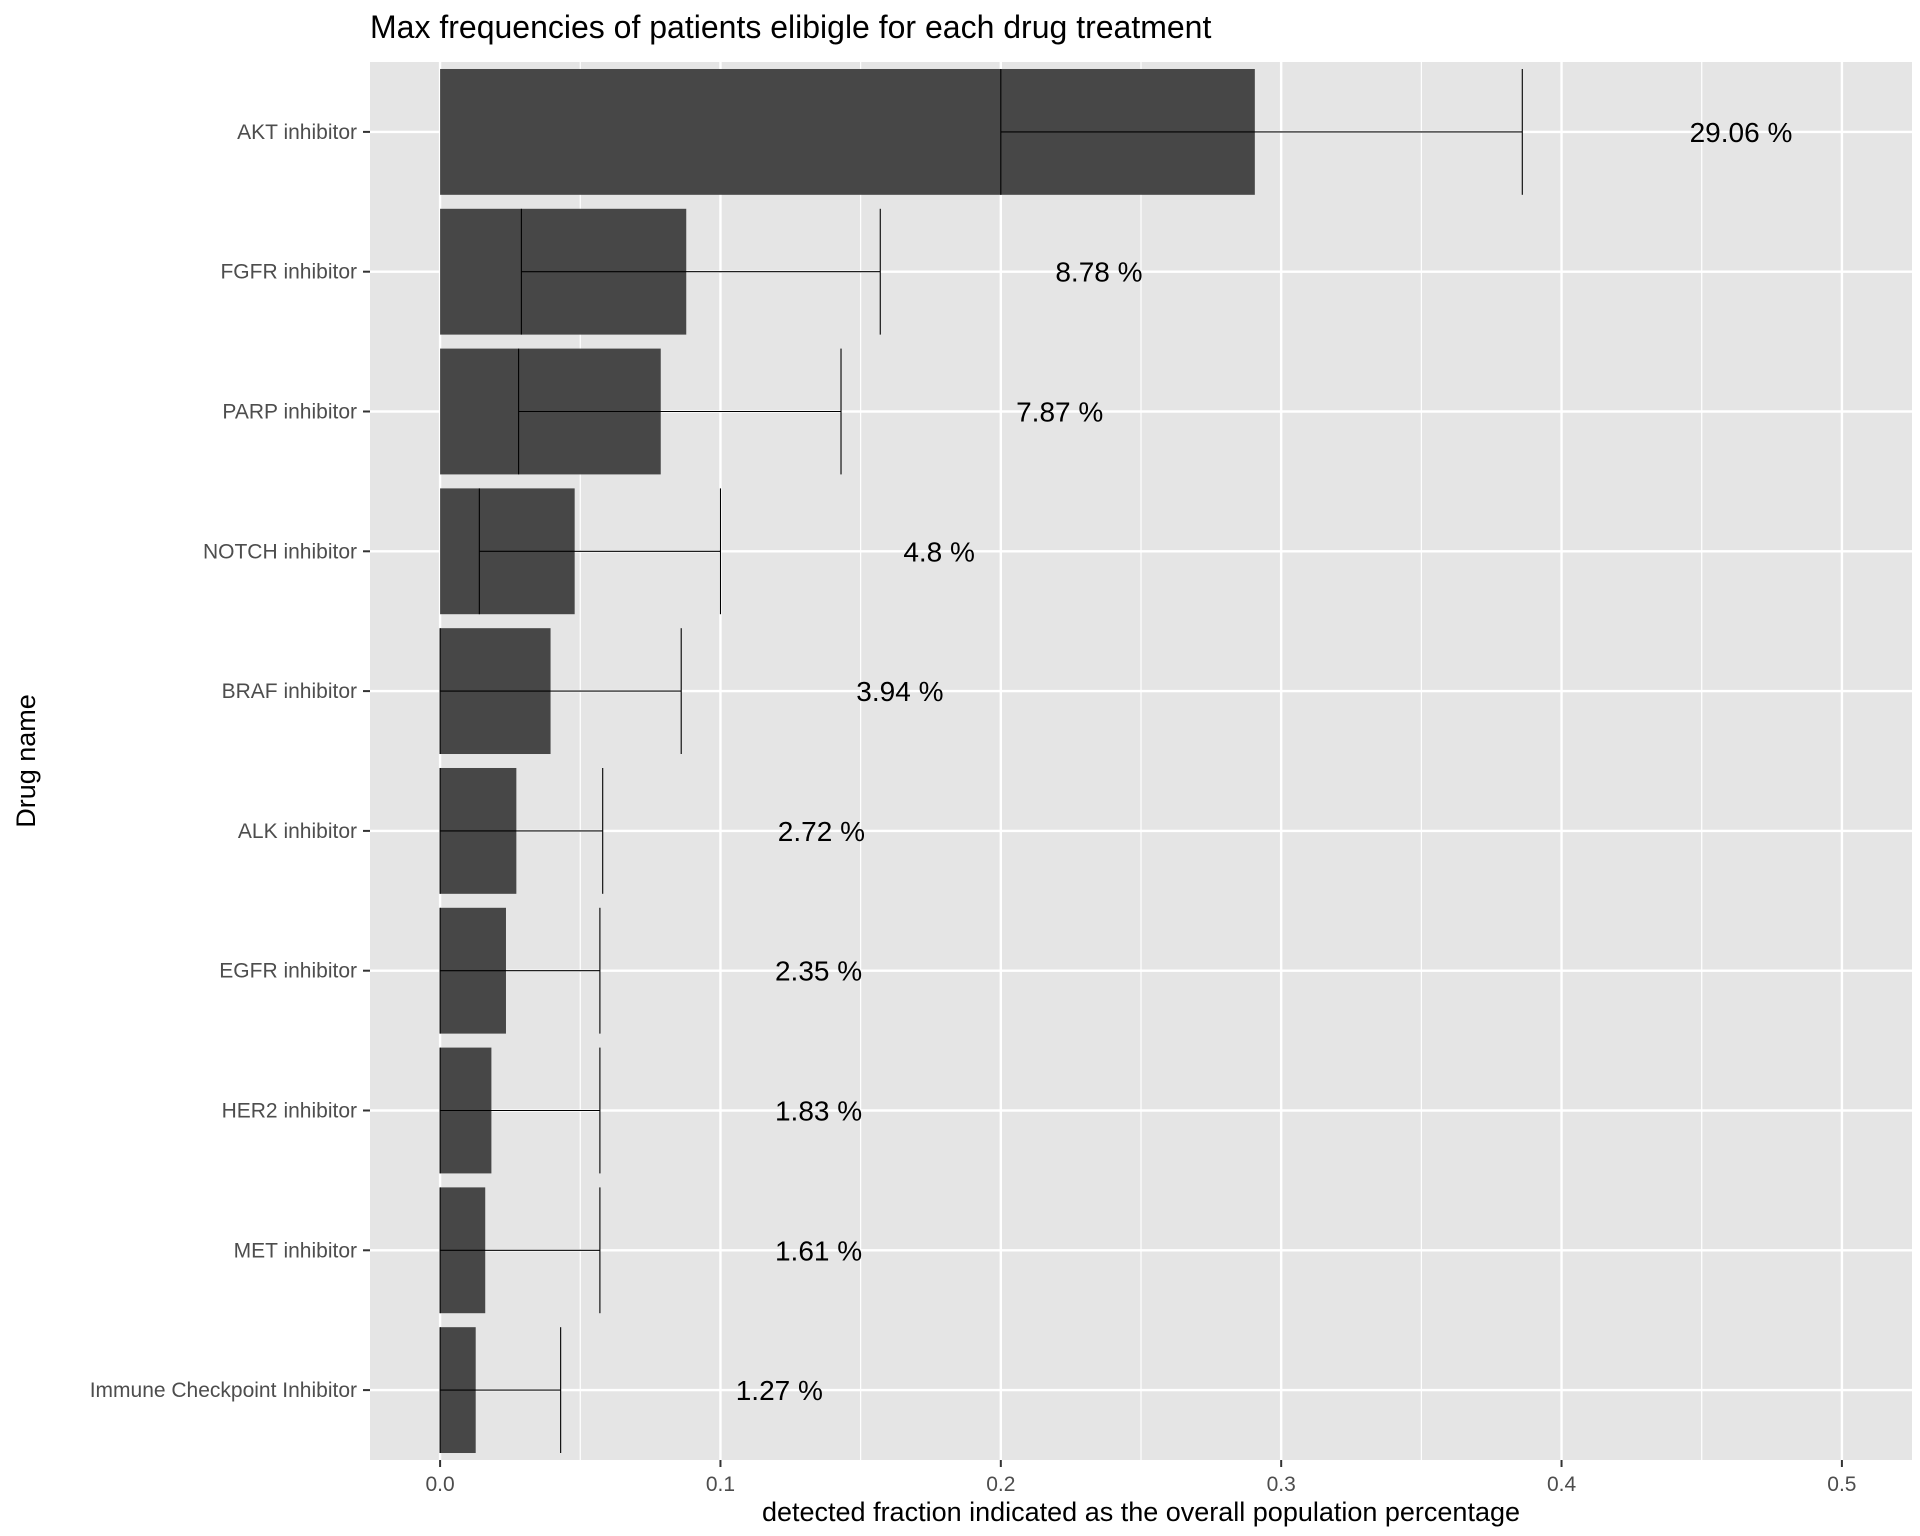 This screenshot has width=1920, height=1536. What do you see at coordinates (1141, 1478) in the screenshot?
I see `x-axis: 0.0 0.1 0.2 0.3 0.4 0.5` at bounding box center [1141, 1478].